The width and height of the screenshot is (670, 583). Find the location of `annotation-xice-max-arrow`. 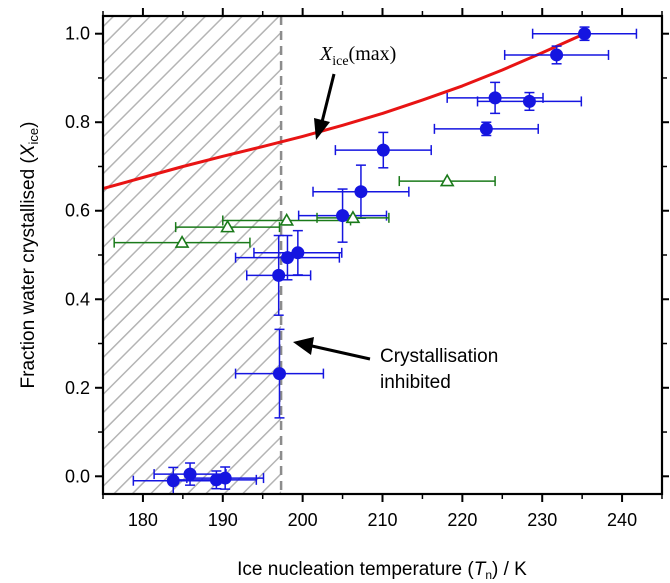

annotation-xice-max-arrow is located at coordinates (328, 98).